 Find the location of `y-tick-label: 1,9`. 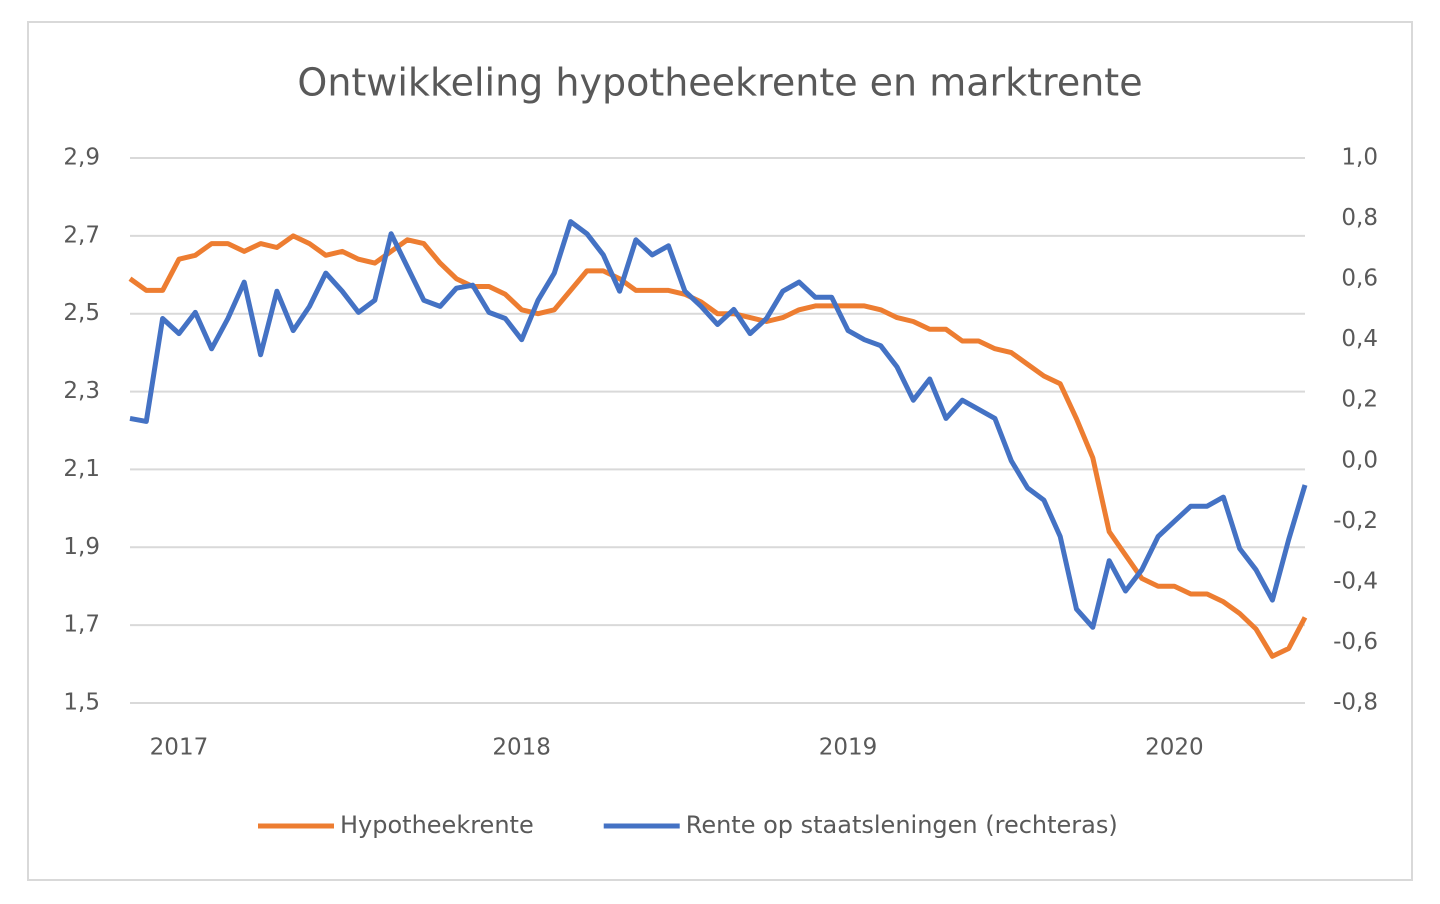

y-tick-label: 1,9 is located at coordinates (81, 547).